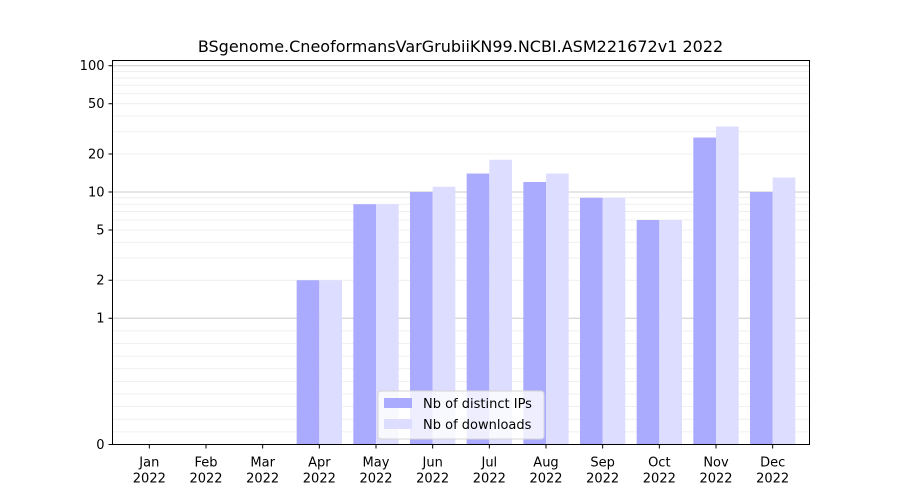  What do you see at coordinates (659, 471) in the screenshot?
I see `x-tick-label: Oct 2022` at bounding box center [659, 471].